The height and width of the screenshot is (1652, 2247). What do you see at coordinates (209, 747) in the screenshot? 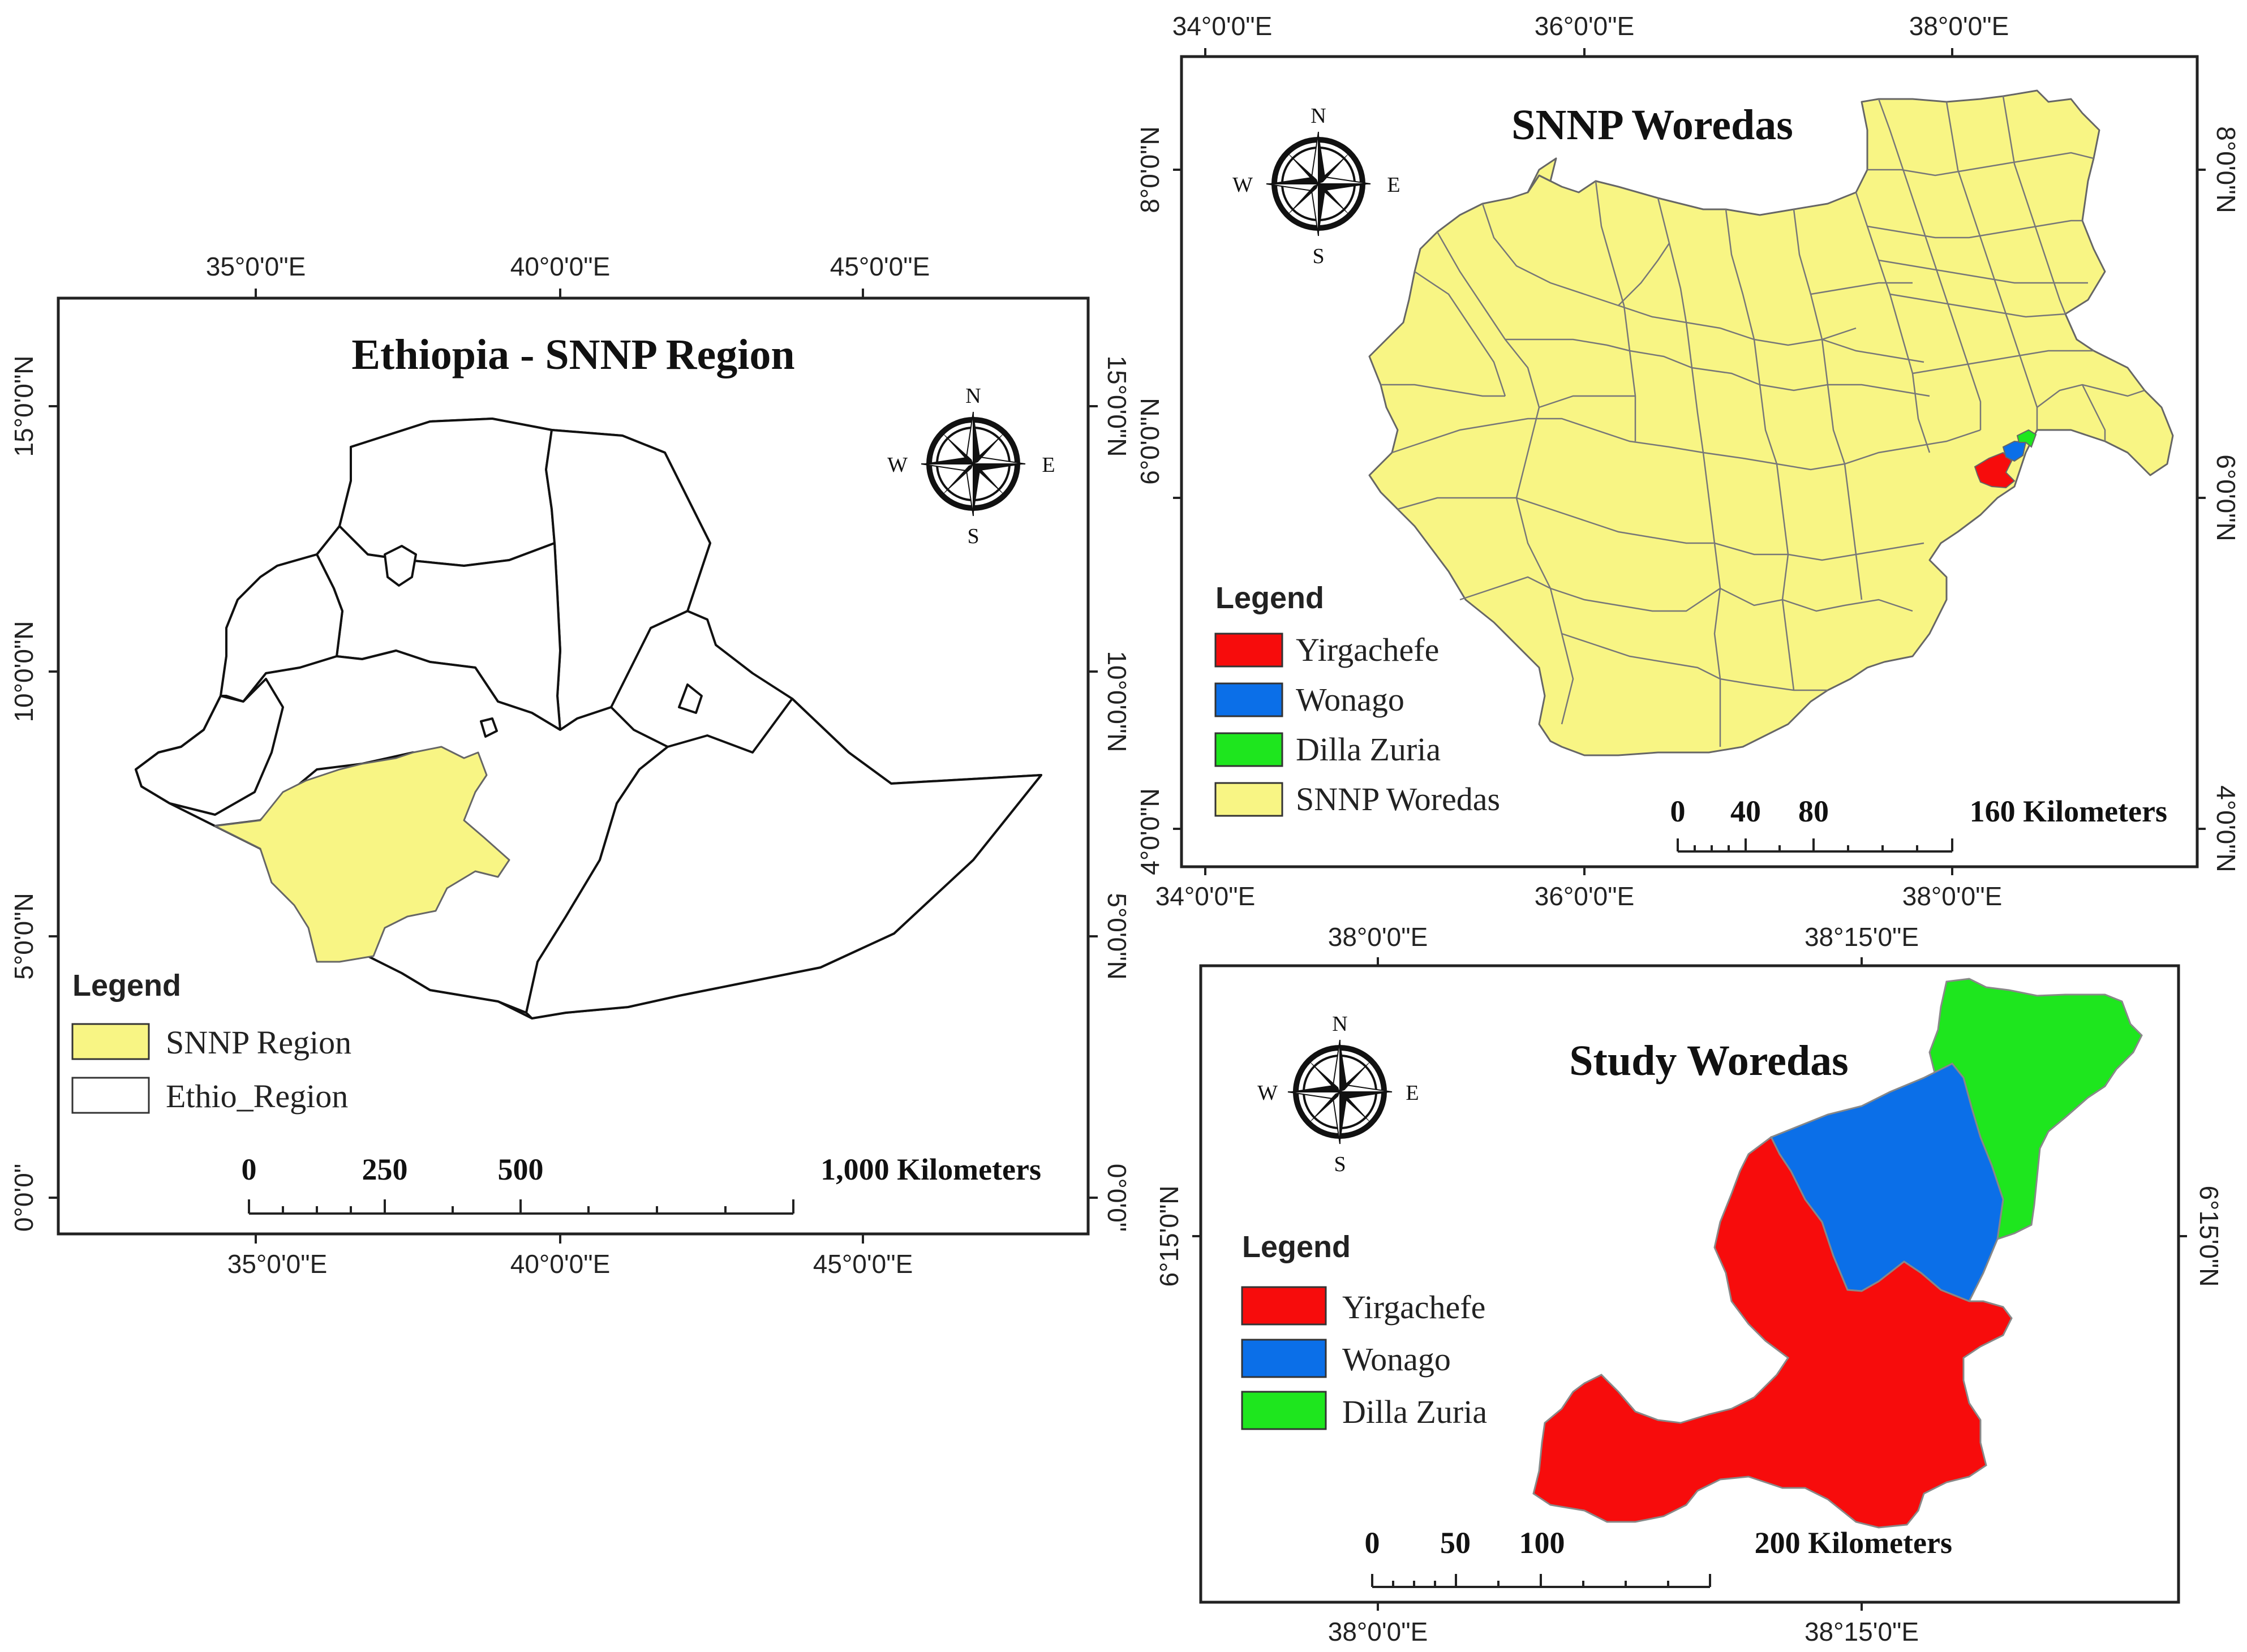
I see `region-gambela` at bounding box center [209, 747].